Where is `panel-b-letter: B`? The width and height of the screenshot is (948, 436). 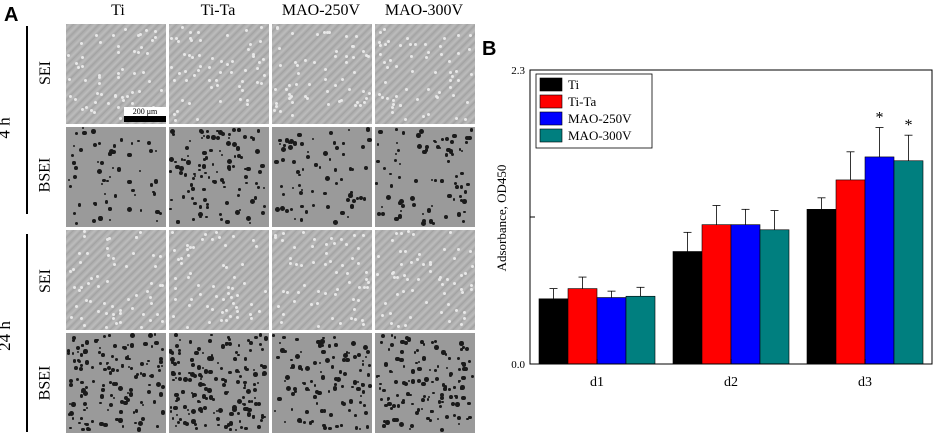
panel-b-letter: B is located at coordinates (489, 49).